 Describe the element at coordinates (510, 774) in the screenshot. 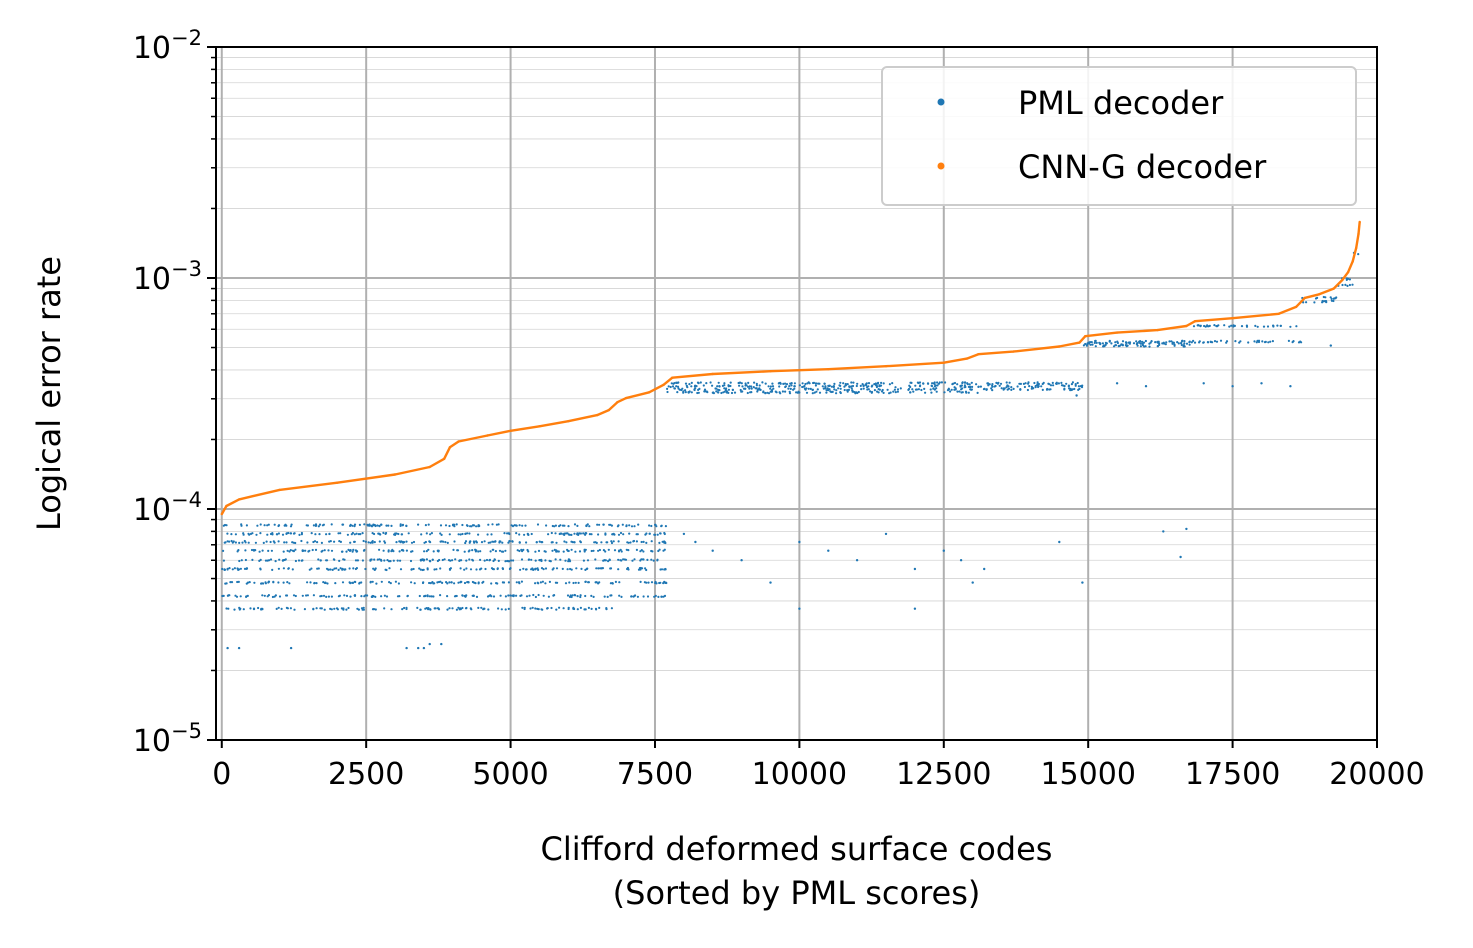

I see `x-tick-label: 5000` at that location.